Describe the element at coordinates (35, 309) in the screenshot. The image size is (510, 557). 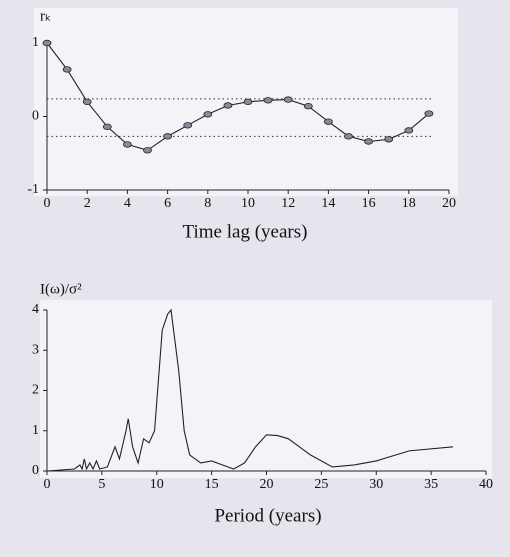
I see `y-tick-label: 4` at that location.